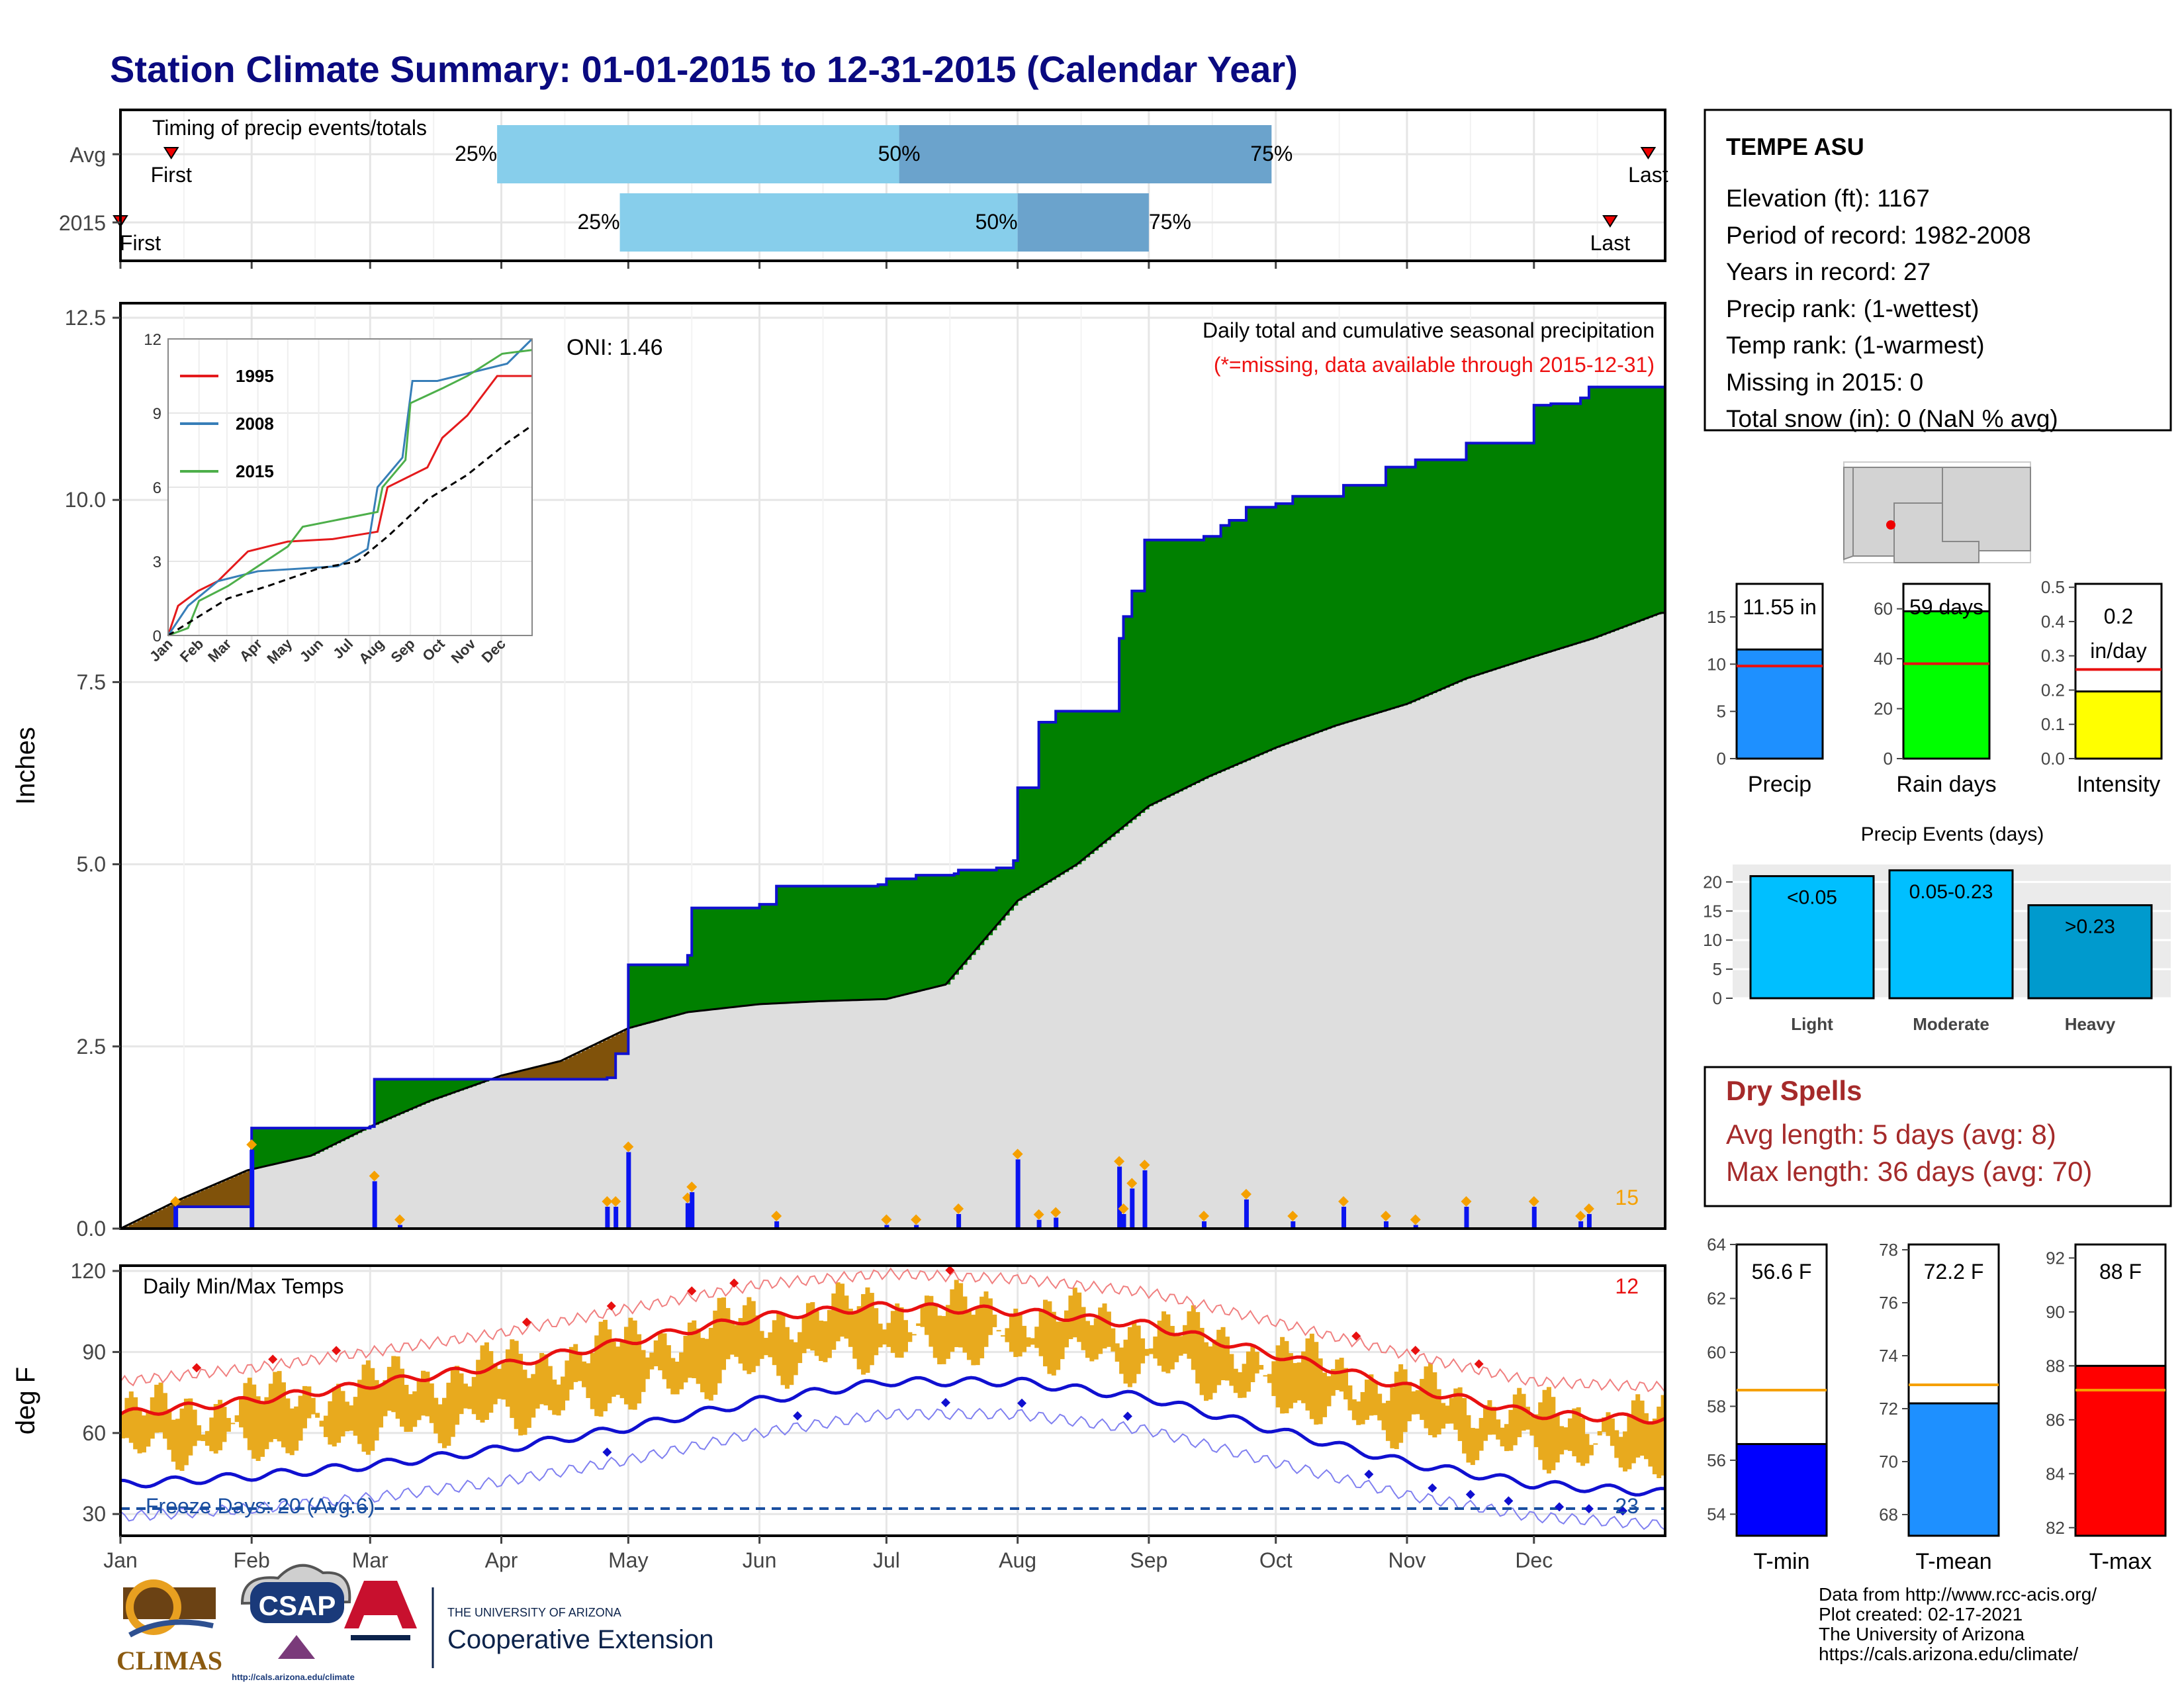  What do you see at coordinates (192, 650) in the screenshot?
I see `inset-month-label: Feb` at bounding box center [192, 650].